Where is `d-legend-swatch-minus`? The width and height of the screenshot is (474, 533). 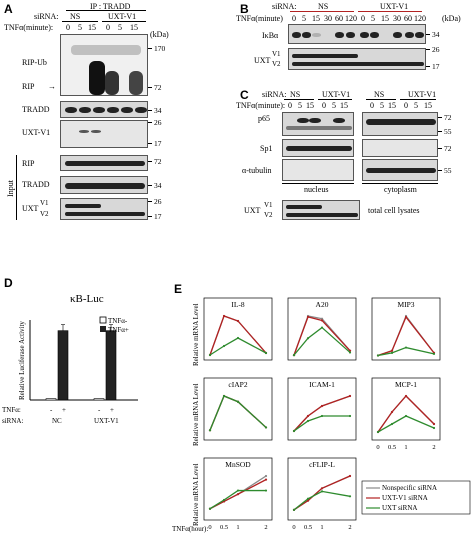 d-legend-swatch-minus is located at coordinates (103, 320).